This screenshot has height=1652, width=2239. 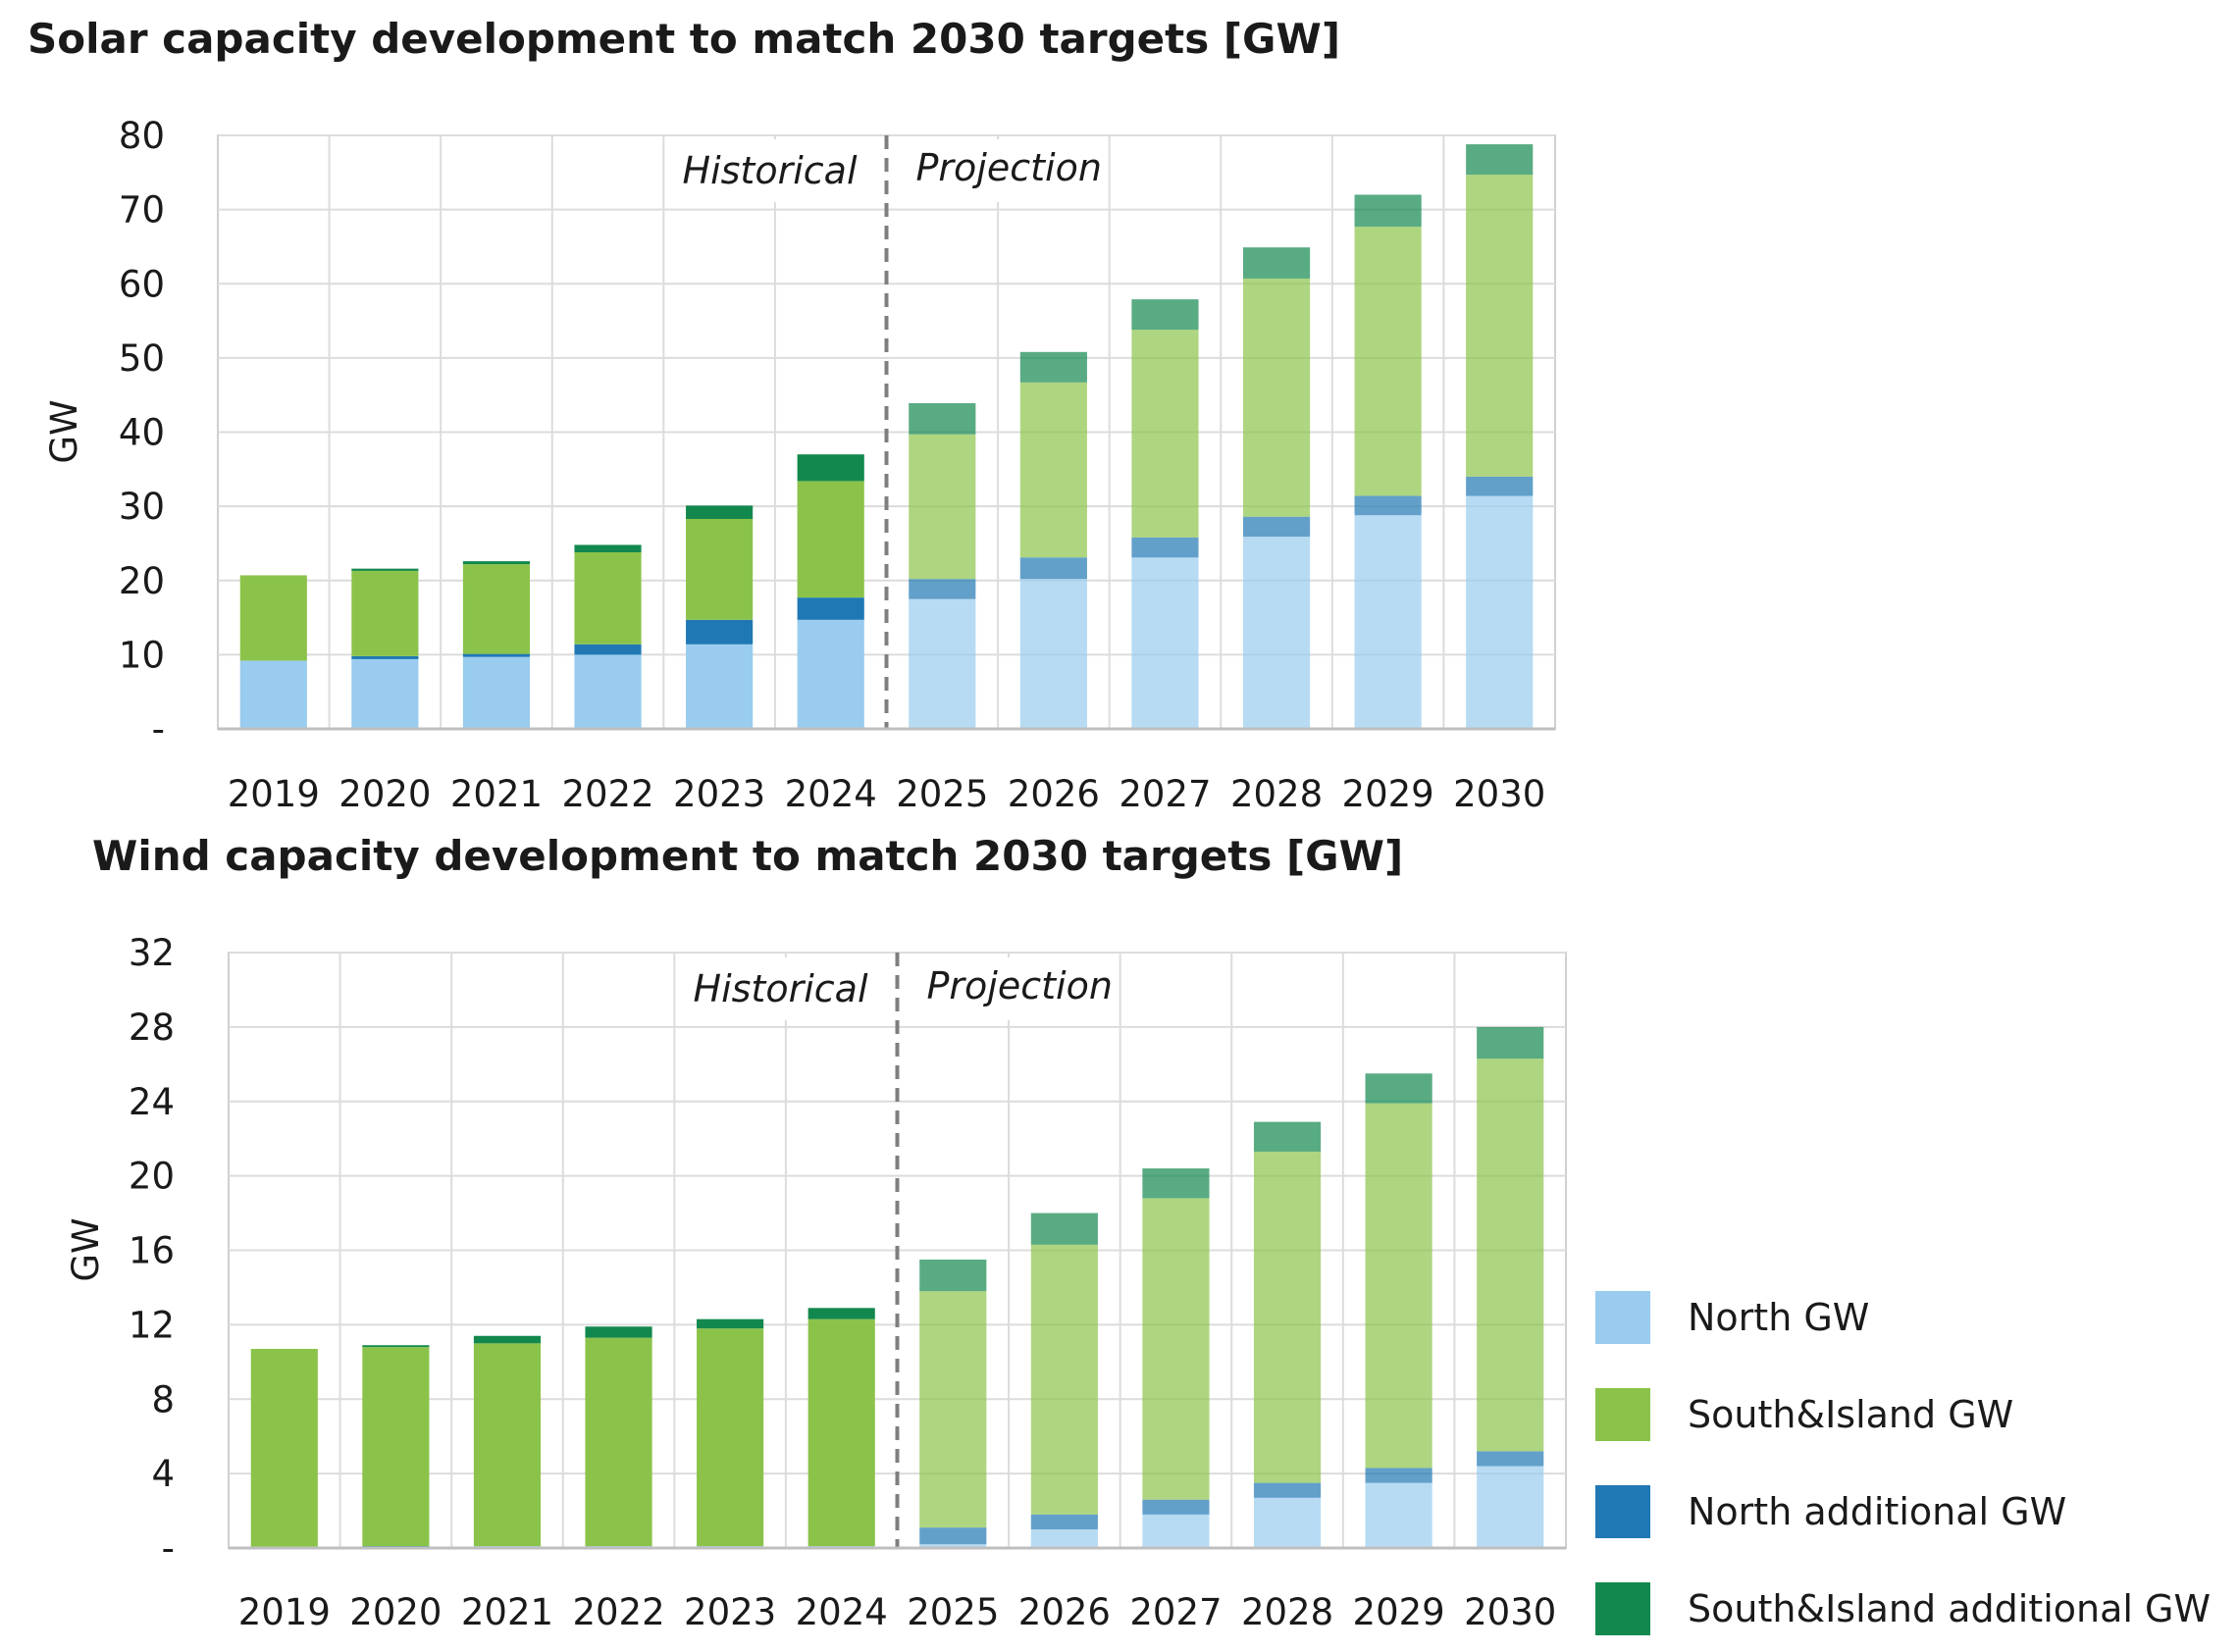 What do you see at coordinates (1388, 622) in the screenshot?
I see `solar-bar-2029-north` at bounding box center [1388, 622].